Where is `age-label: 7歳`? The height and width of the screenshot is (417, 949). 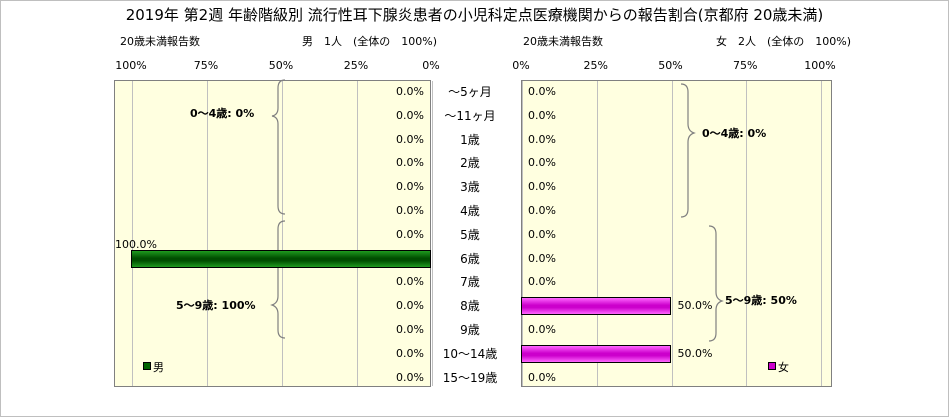 age-label: 7歳 is located at coordinates (470, 282).